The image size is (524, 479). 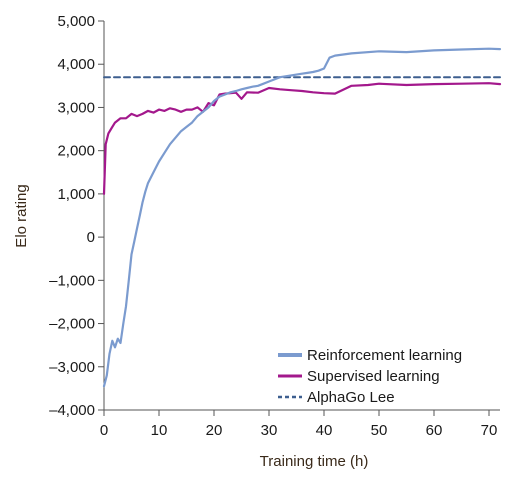 What do you see at coordinates (72, 324) in the screenshot?
I see `y-tick-label: –2,000` at bounding box center [72, 324].